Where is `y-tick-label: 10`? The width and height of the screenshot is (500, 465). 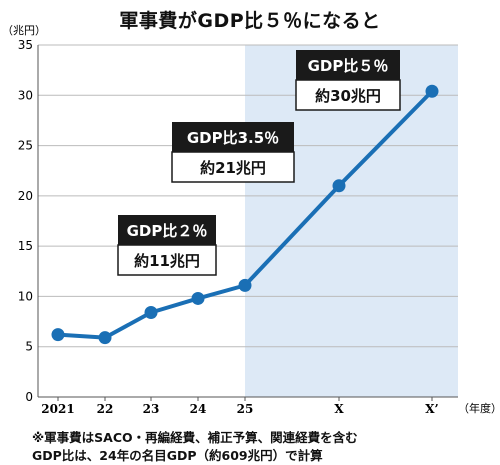
y-tick-label: 10 is located at coordinates (25, 296).